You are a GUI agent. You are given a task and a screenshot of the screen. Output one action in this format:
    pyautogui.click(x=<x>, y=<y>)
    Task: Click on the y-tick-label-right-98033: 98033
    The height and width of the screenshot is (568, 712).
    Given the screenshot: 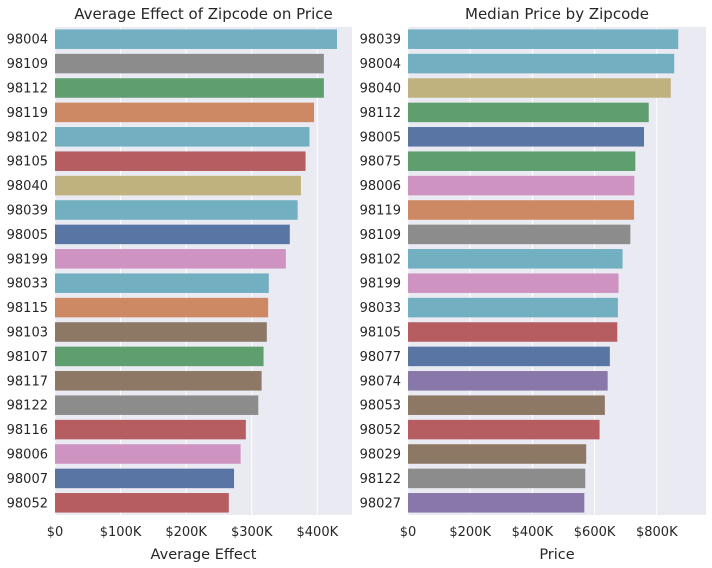 What is the action you would take?
    pyautogui.click(x=380, y=308)
    